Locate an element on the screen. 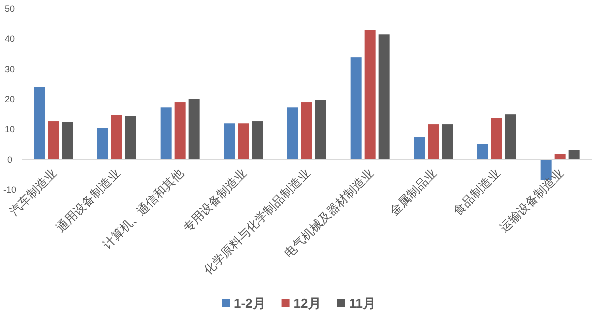 The width and height of the screenshot is (596, 320). x-tick-label: 食品制造业 is located at coordinates (477, 192).